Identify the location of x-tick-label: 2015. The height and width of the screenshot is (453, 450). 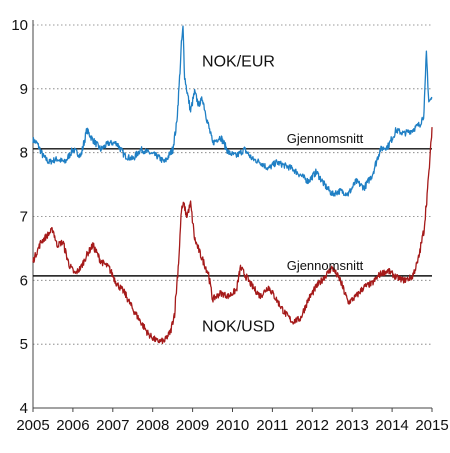
(431, 425).